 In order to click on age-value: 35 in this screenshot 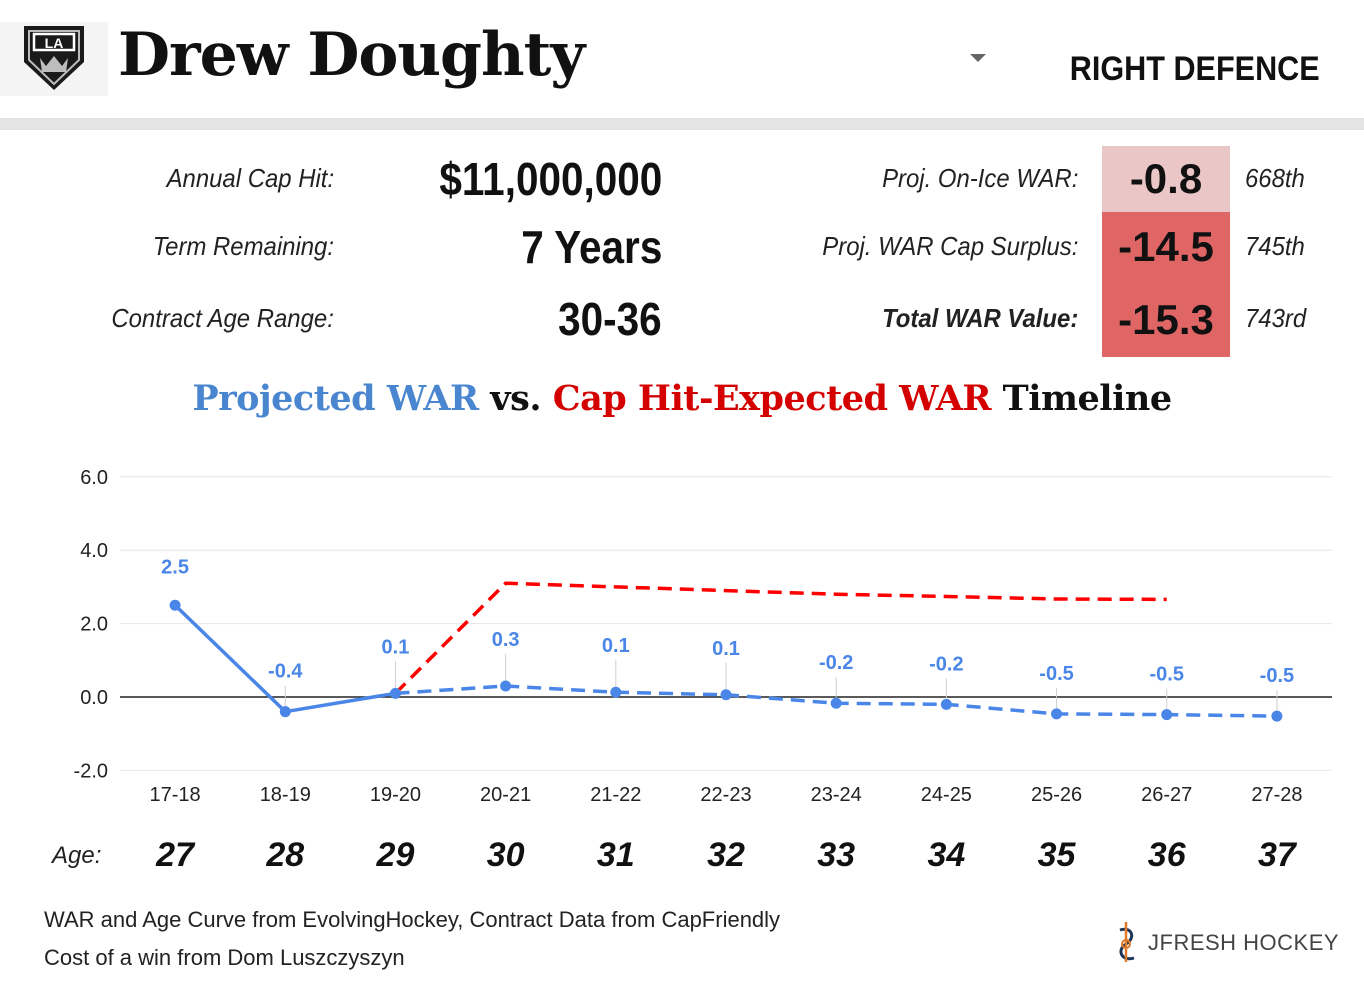, I will do `click(1056, 855)`.